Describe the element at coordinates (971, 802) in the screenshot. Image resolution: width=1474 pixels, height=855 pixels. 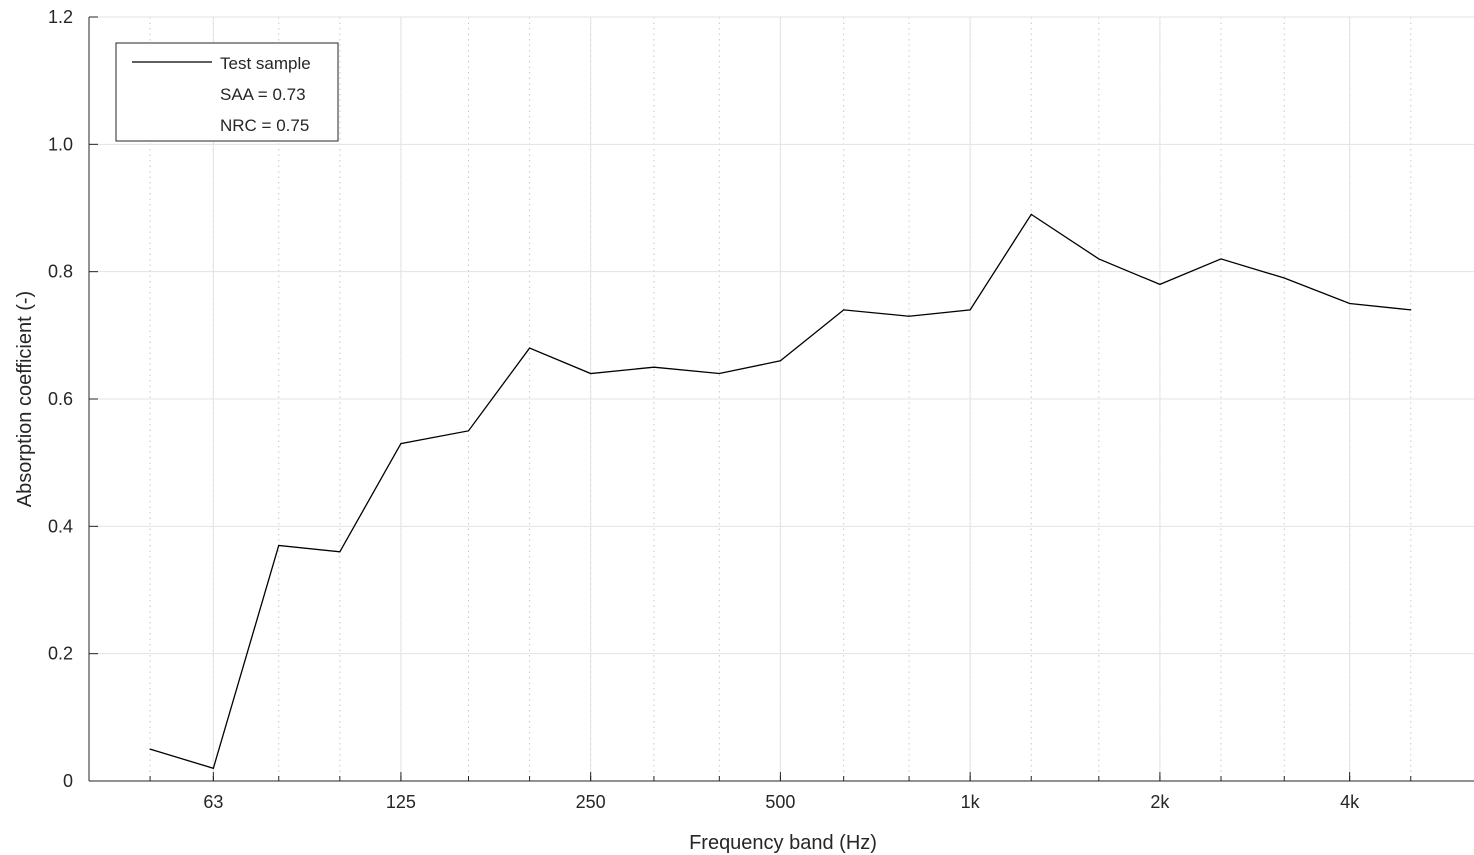
I see `x-tick-label: 1k` at that location.